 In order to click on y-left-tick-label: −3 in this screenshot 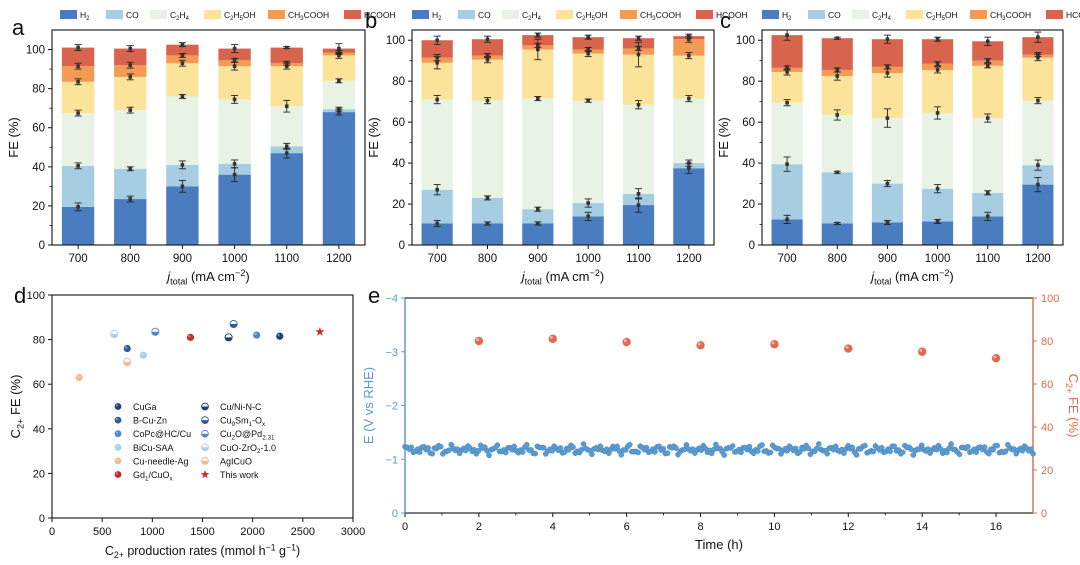, I will do `click(391, 353)`.